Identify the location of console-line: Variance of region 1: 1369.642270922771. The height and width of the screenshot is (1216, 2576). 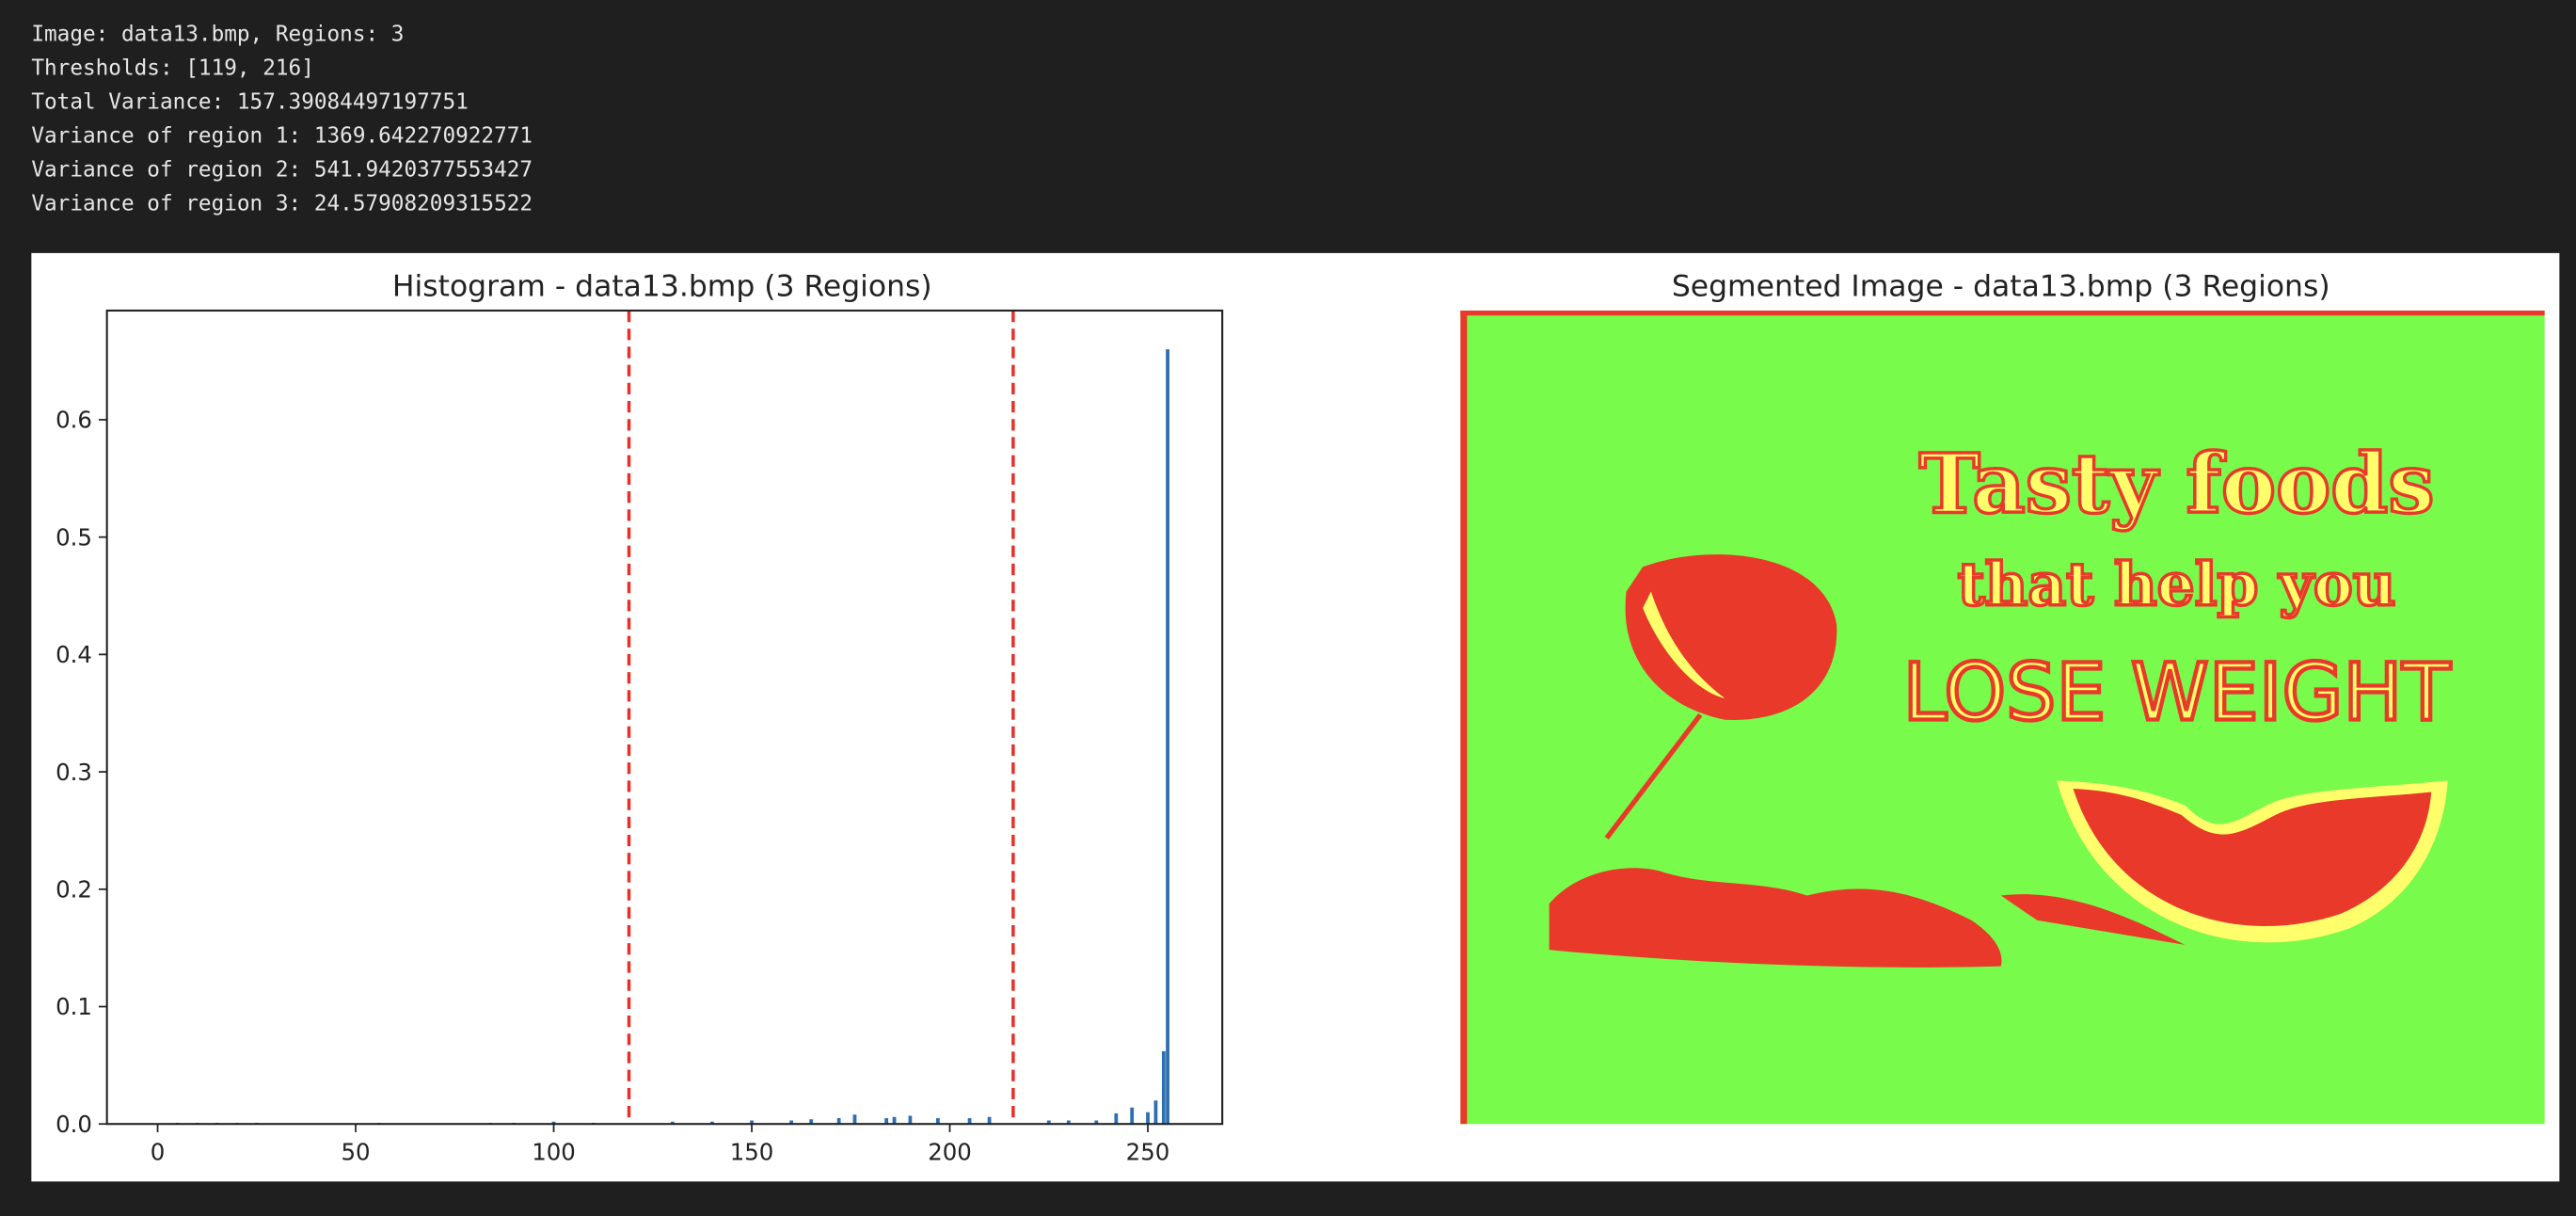
(282, 136).